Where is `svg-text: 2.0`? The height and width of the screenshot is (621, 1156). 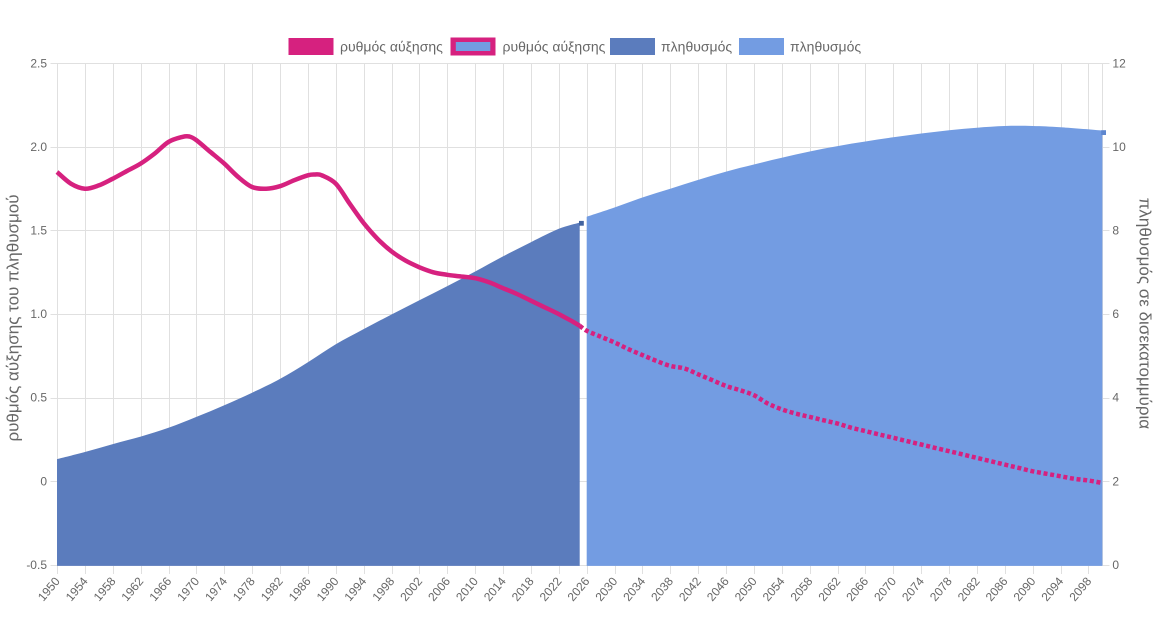
svg-text: 2.0 is located at coordinates (38, 147).